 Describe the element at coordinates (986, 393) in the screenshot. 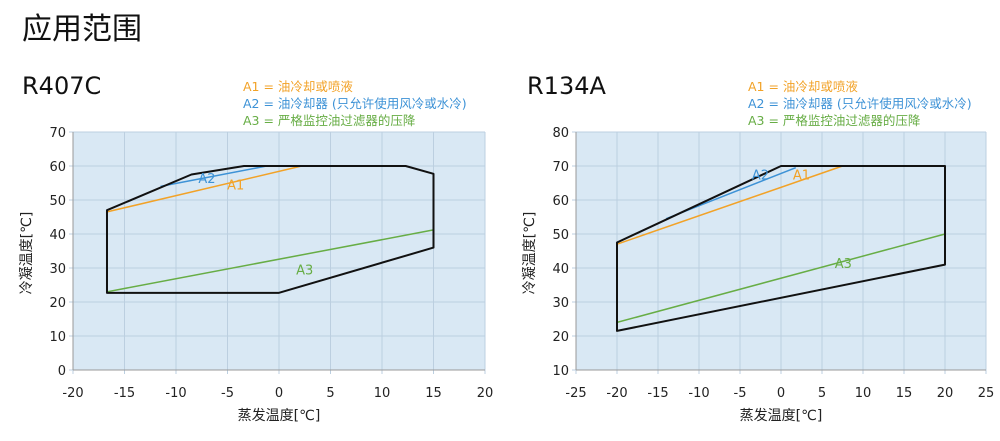

I see `x-tick-label: 25` at that location.